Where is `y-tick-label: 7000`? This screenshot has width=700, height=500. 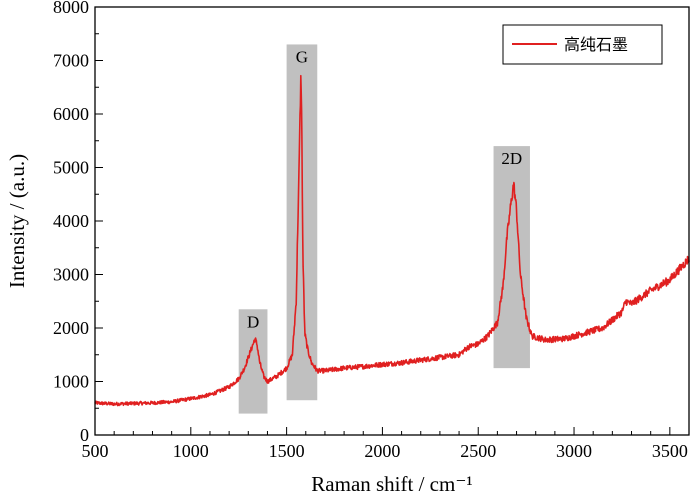
y-tick-label: 7000 is located at coordinates (71, 61).